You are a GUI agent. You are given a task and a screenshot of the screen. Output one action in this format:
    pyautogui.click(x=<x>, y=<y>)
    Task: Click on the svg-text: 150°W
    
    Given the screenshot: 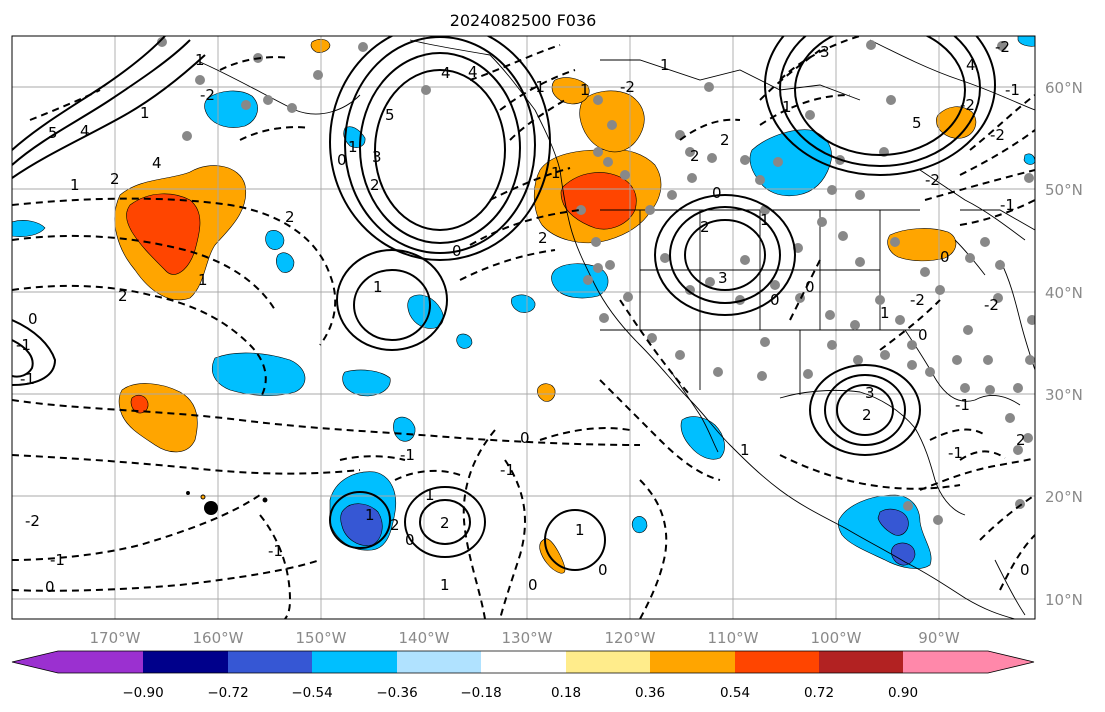 What is the action you would take?
    pyautogui.click(x=321, y=638)
    